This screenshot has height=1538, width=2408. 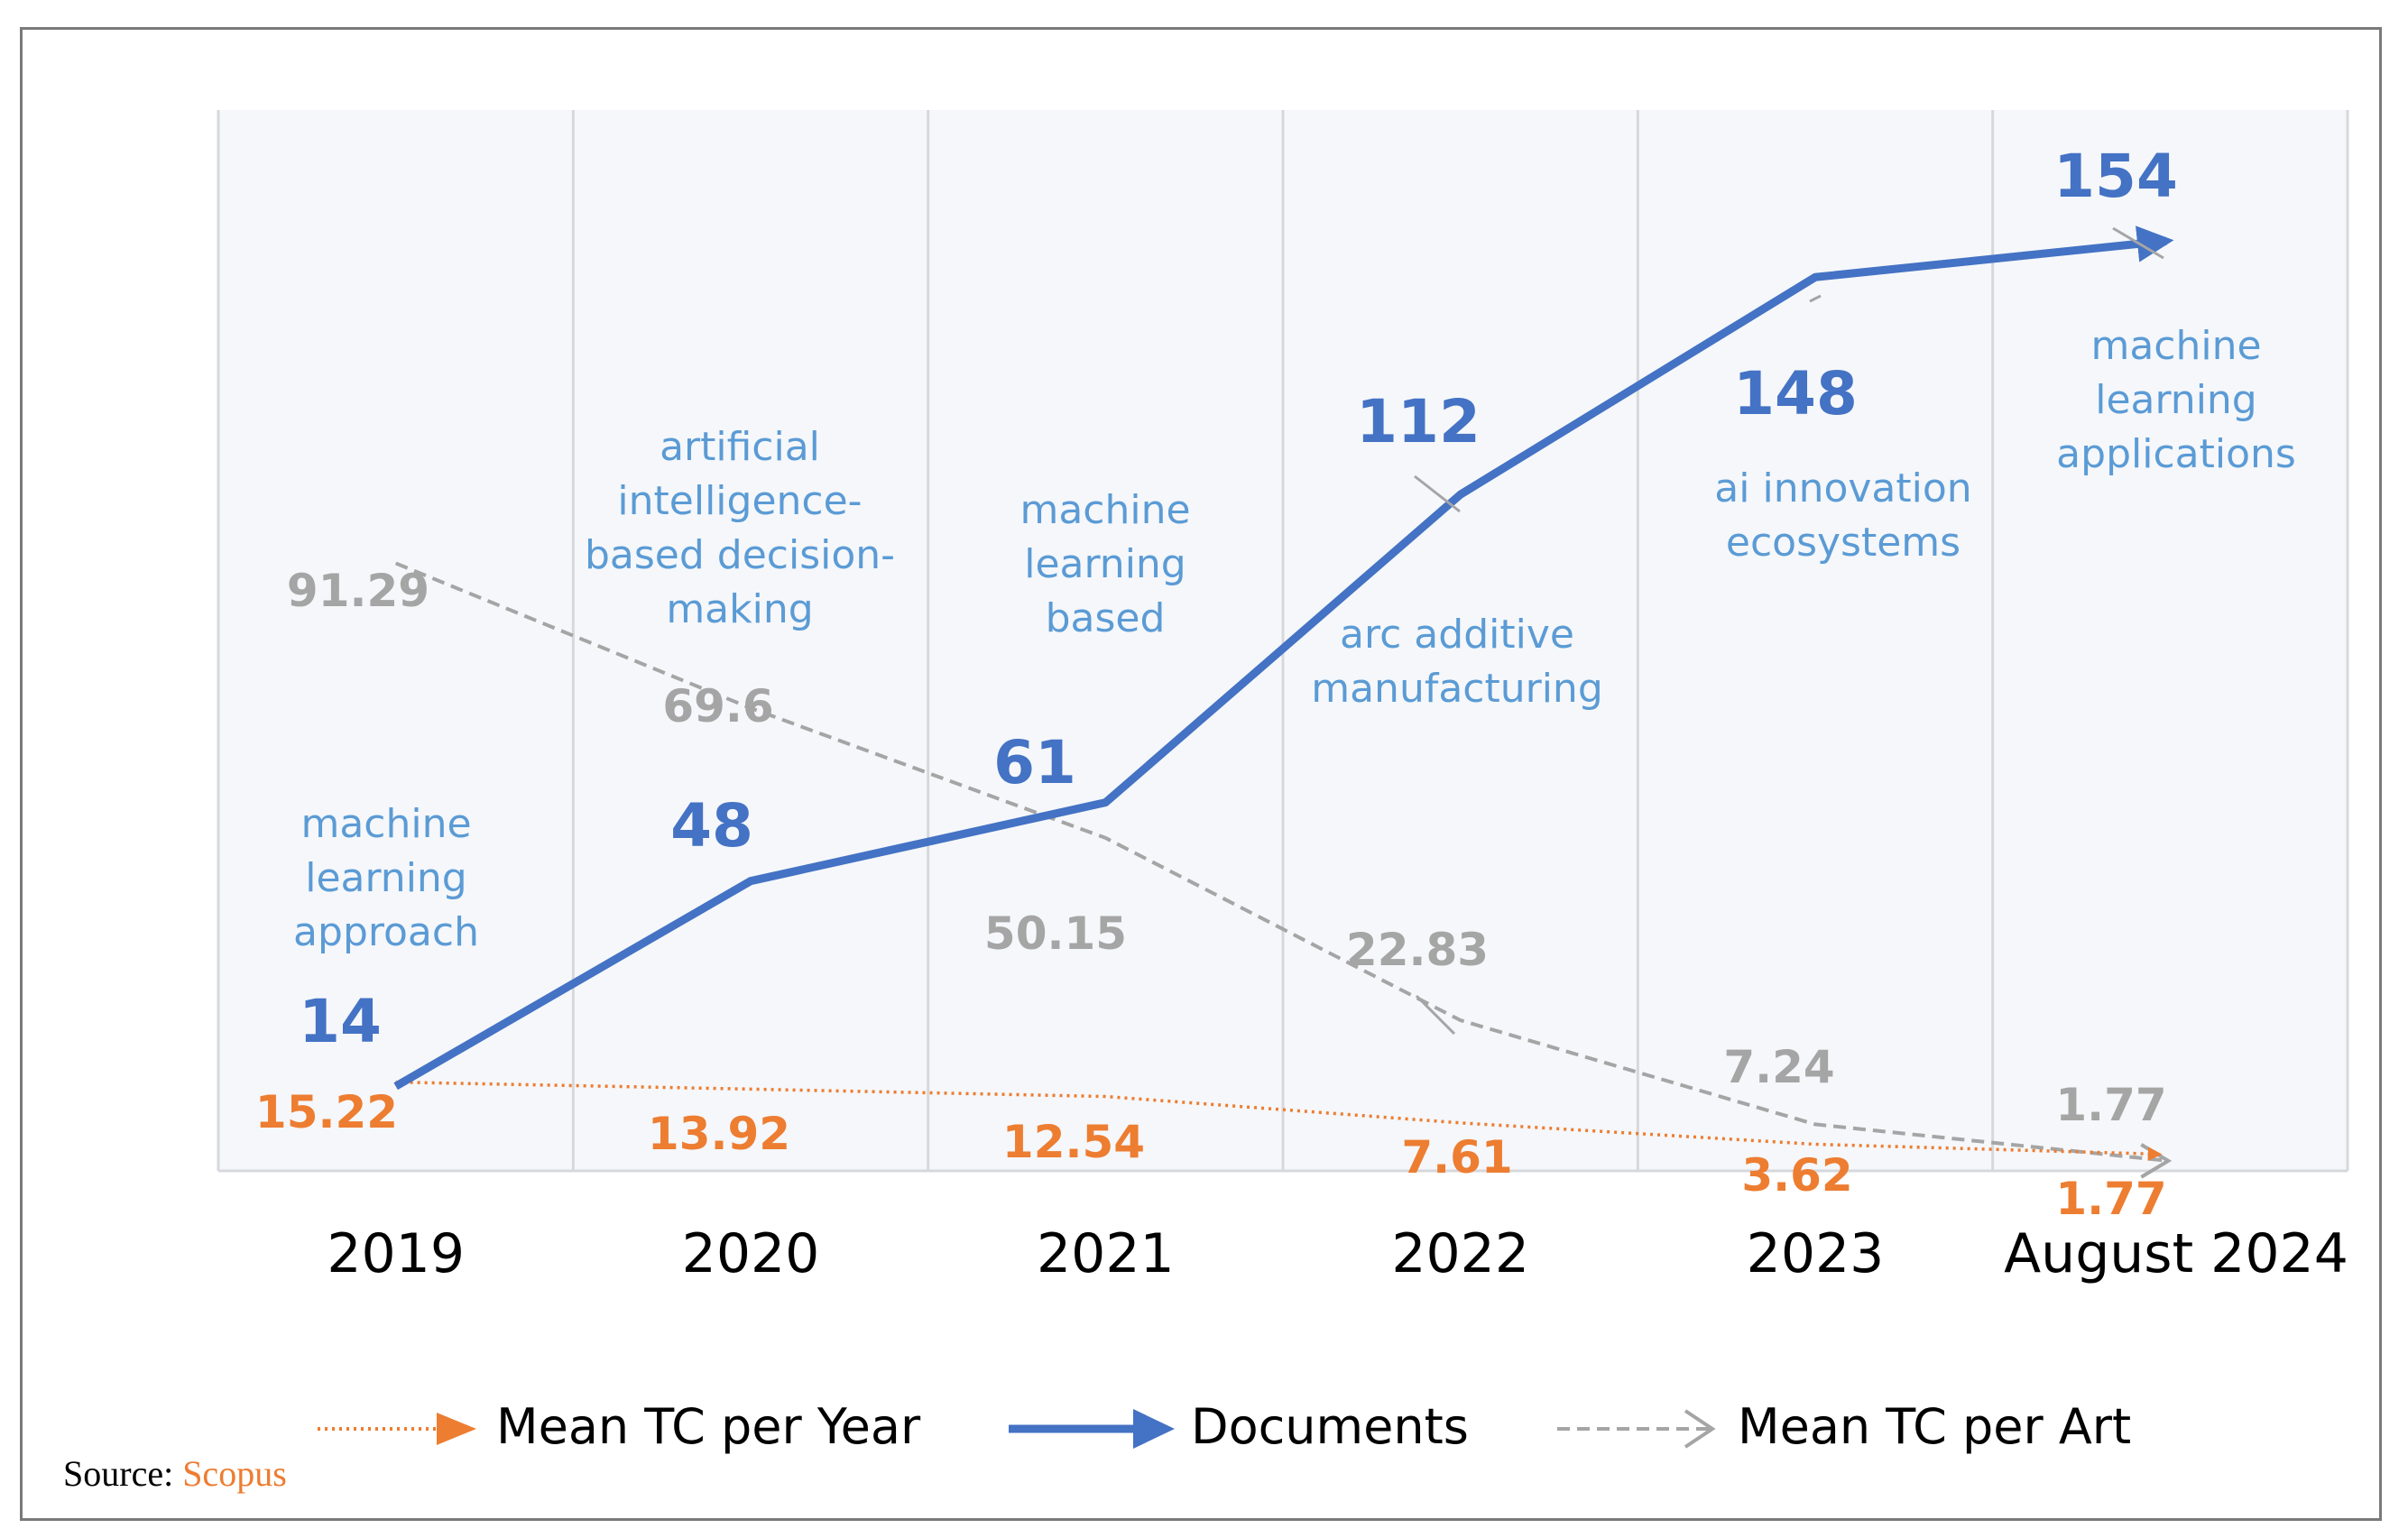 What do you see at coordinates (711, 826) in the screenshot?
I see `data-label-documents: 48` at bounding box center [711, 826].